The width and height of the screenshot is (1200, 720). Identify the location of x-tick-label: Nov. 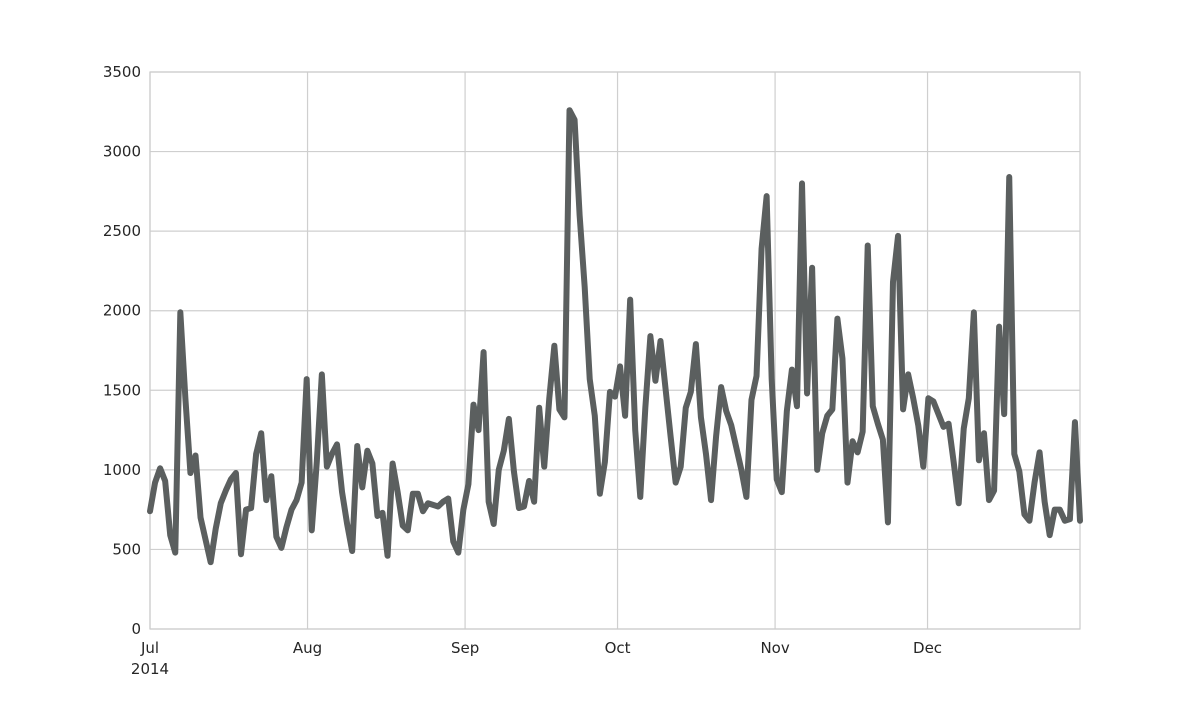
(774, 648).